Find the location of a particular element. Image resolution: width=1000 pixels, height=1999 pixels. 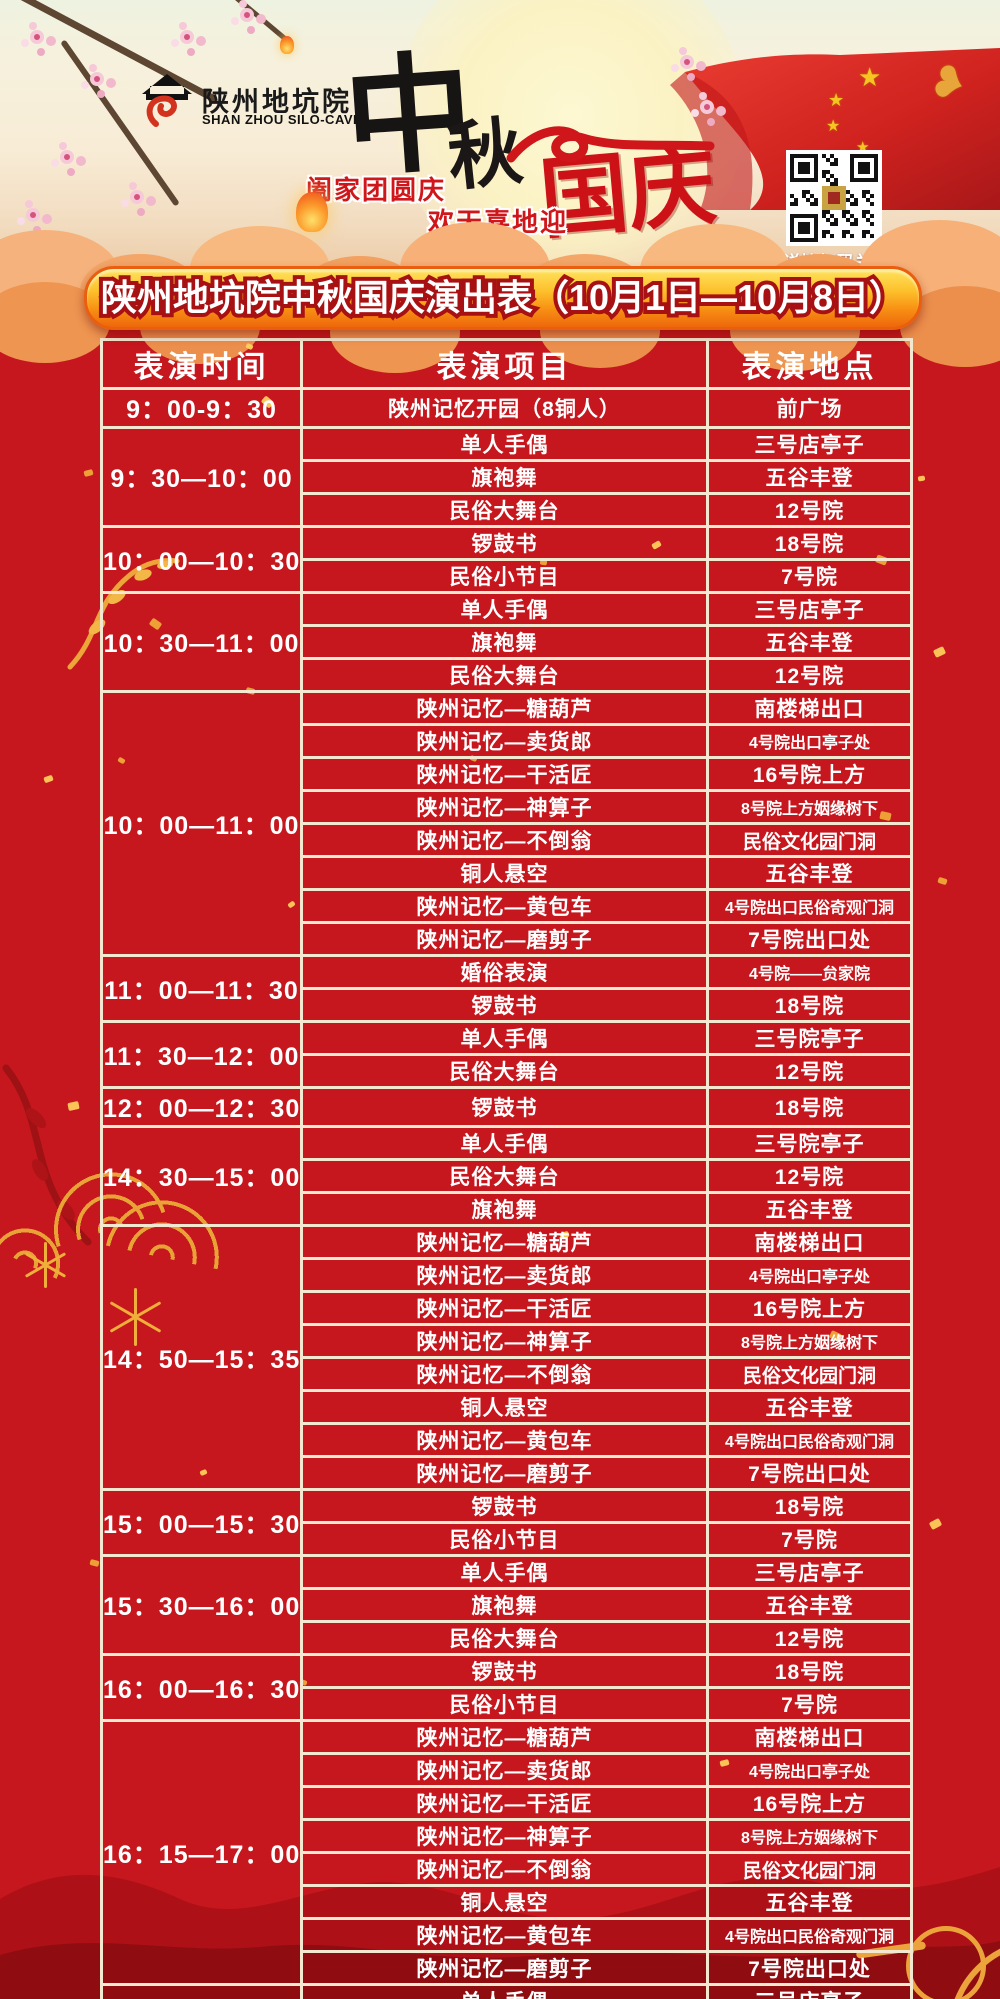

china-flag-graphic: ★ ★ ★ ★ ❥ is located at coordinates (800, 105).